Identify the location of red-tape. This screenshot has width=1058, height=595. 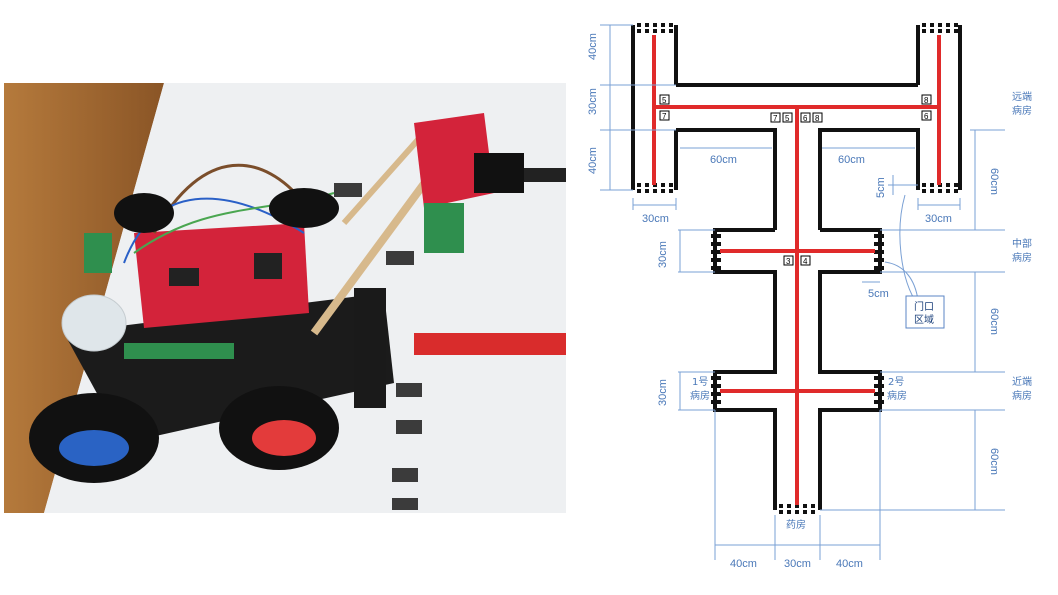
(490, 344).